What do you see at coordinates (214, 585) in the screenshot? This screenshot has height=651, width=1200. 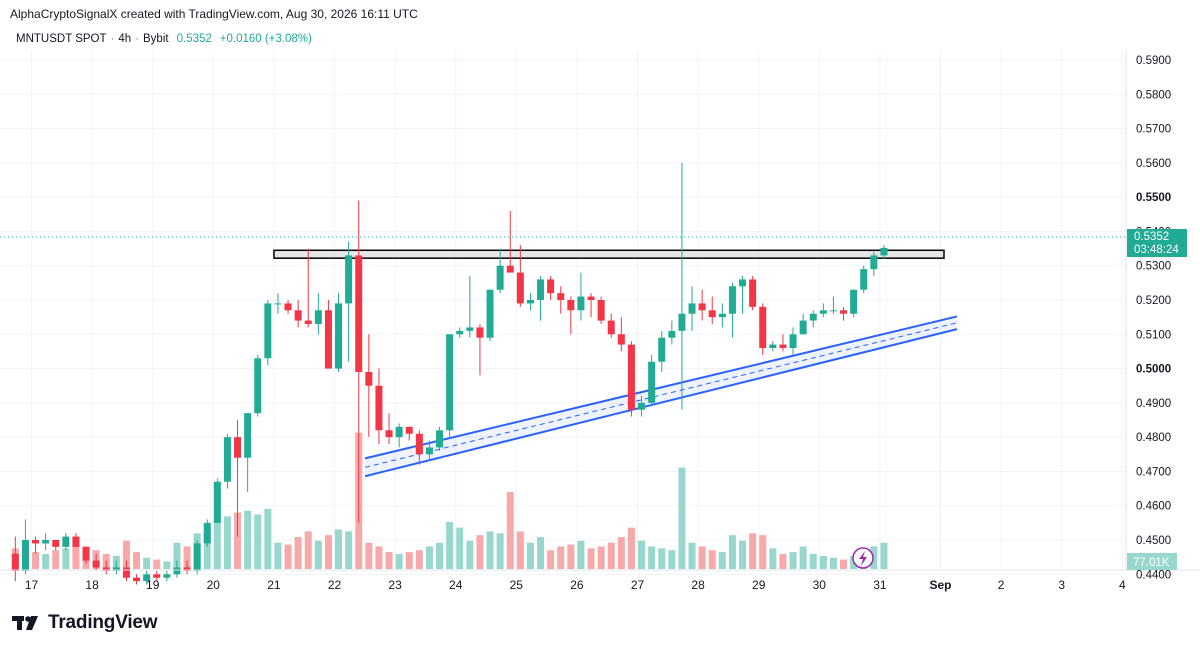 I see `x-tick-label: 20` at bounding box center [214, 585].